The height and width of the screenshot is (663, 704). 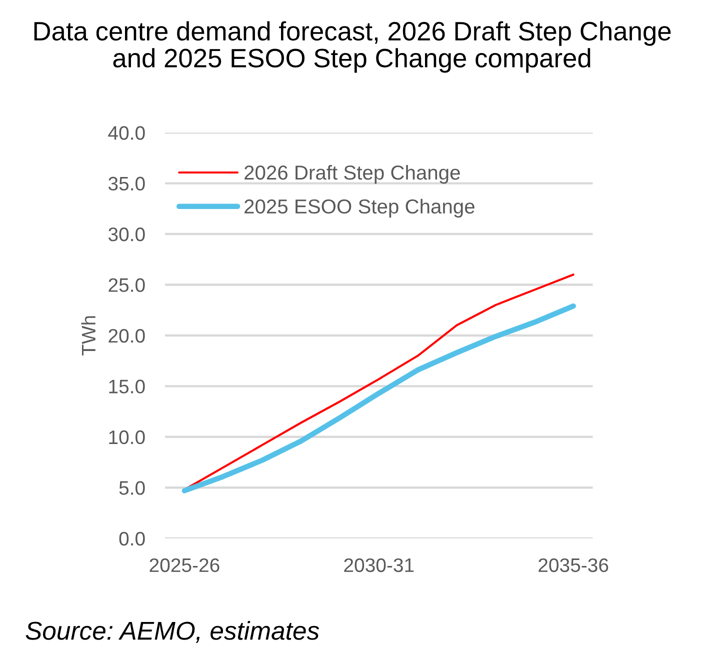 What do you see at coordinates (126, 133) in the screenshot?
I see `y-tick-label: 40.0` at bounding box center [126, 133].